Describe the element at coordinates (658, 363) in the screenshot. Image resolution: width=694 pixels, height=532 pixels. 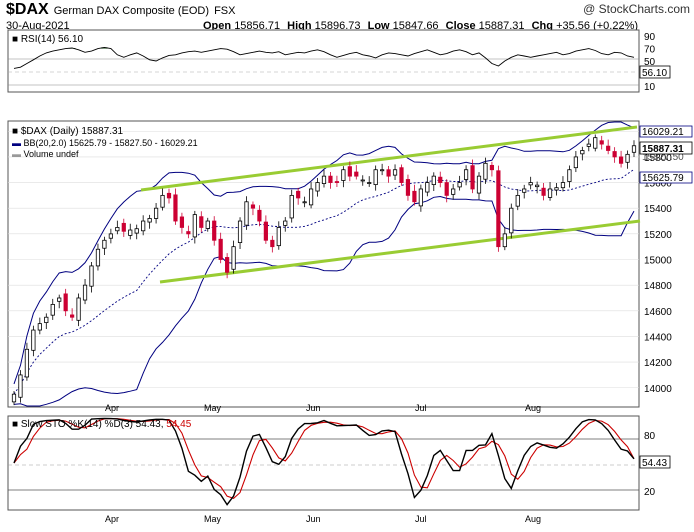
I see `price-tick-label: 14200` at that location.